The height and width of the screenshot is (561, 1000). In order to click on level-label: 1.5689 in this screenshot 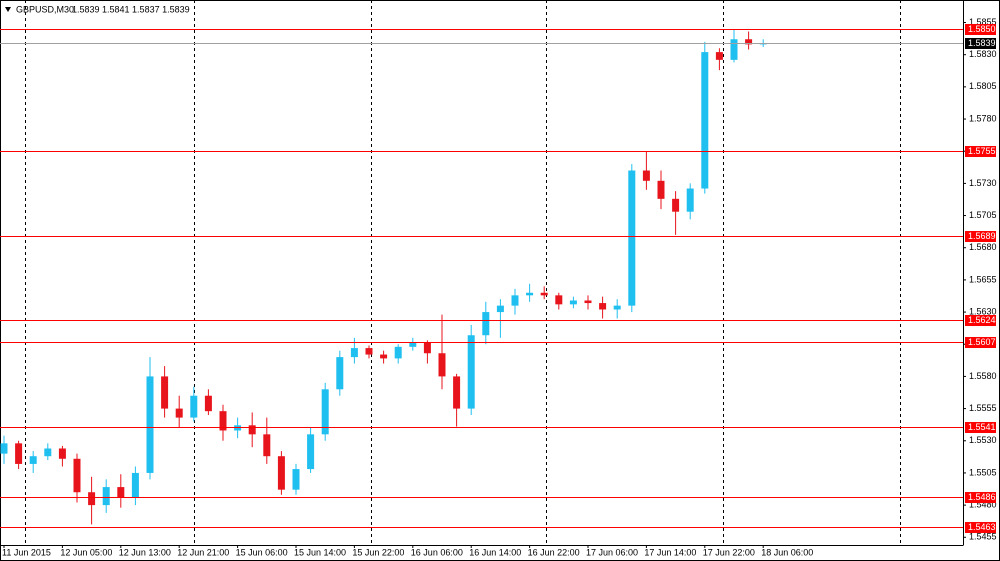, I will do `click(982, 236)`.